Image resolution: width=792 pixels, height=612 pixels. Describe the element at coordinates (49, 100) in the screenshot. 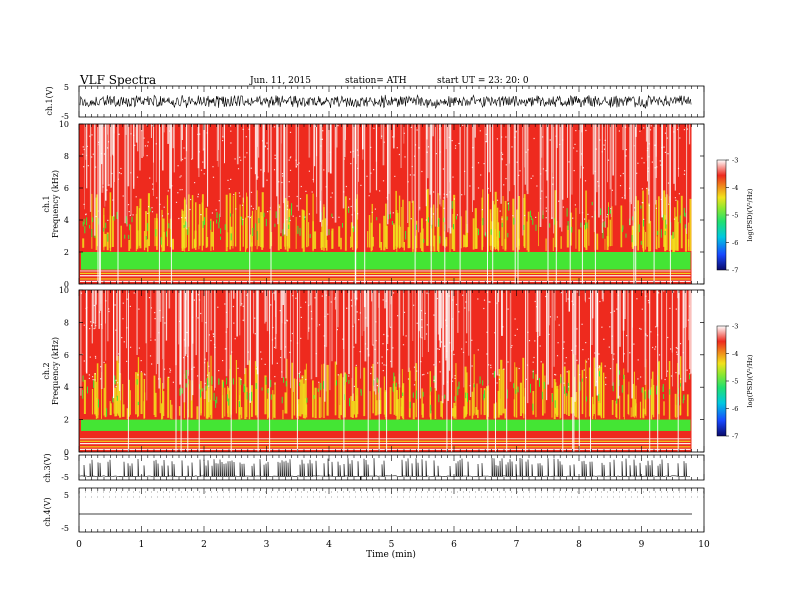

I see `ch1-waveform-ylabel: ch.1(V)` at that location.